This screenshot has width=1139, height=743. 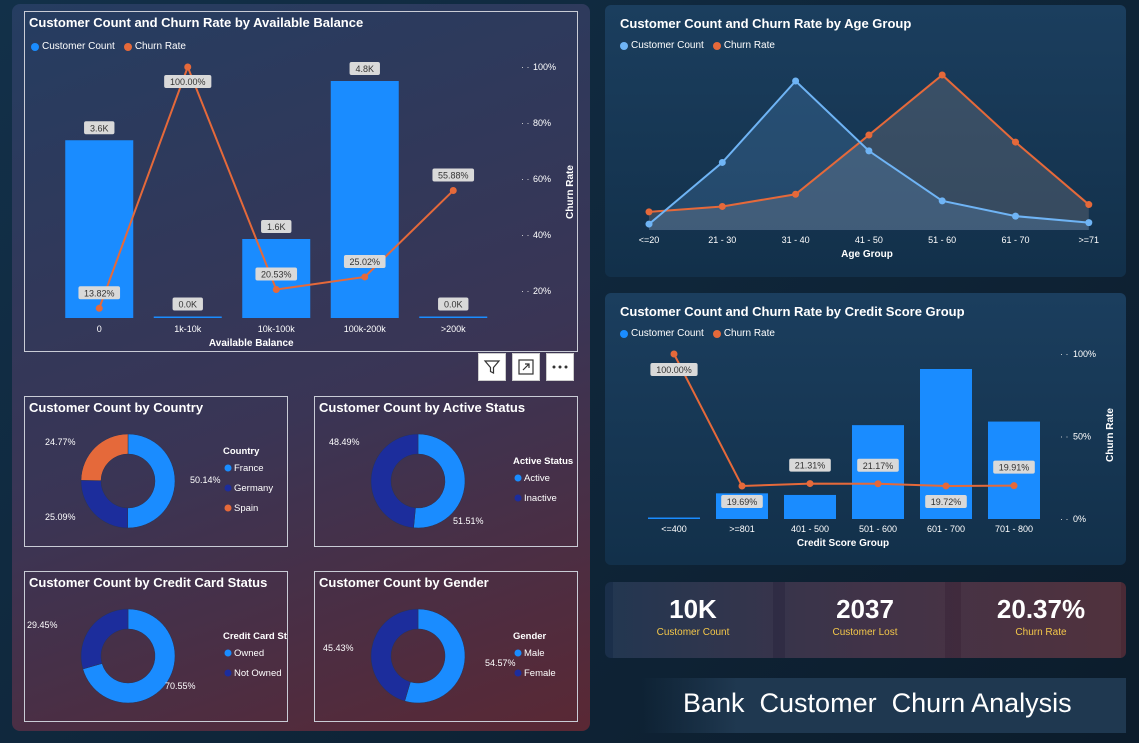 I want to click on kpi-label: Customer Lost, so click(x=865, y=632).